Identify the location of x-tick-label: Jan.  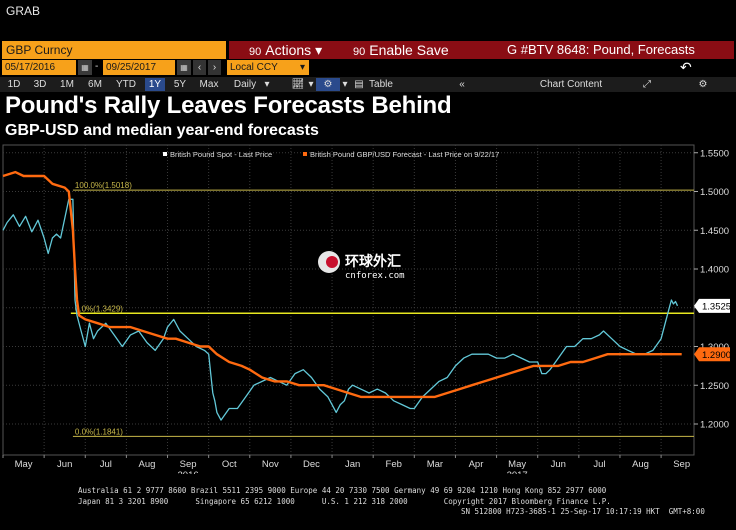
(352, 464).